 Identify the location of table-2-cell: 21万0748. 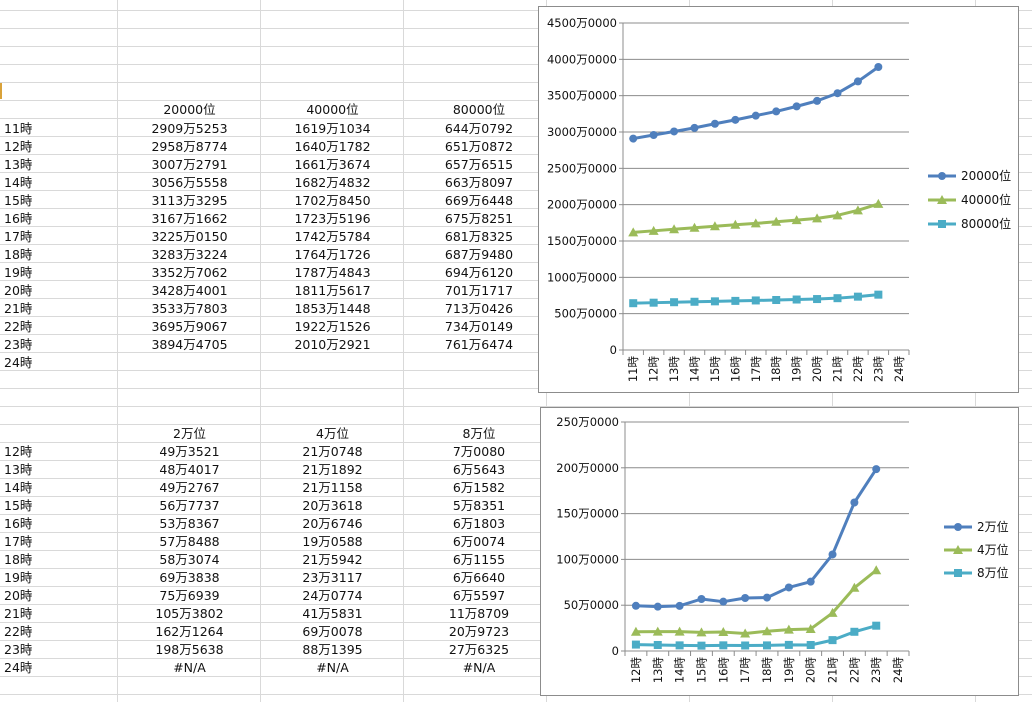
(332, 451).